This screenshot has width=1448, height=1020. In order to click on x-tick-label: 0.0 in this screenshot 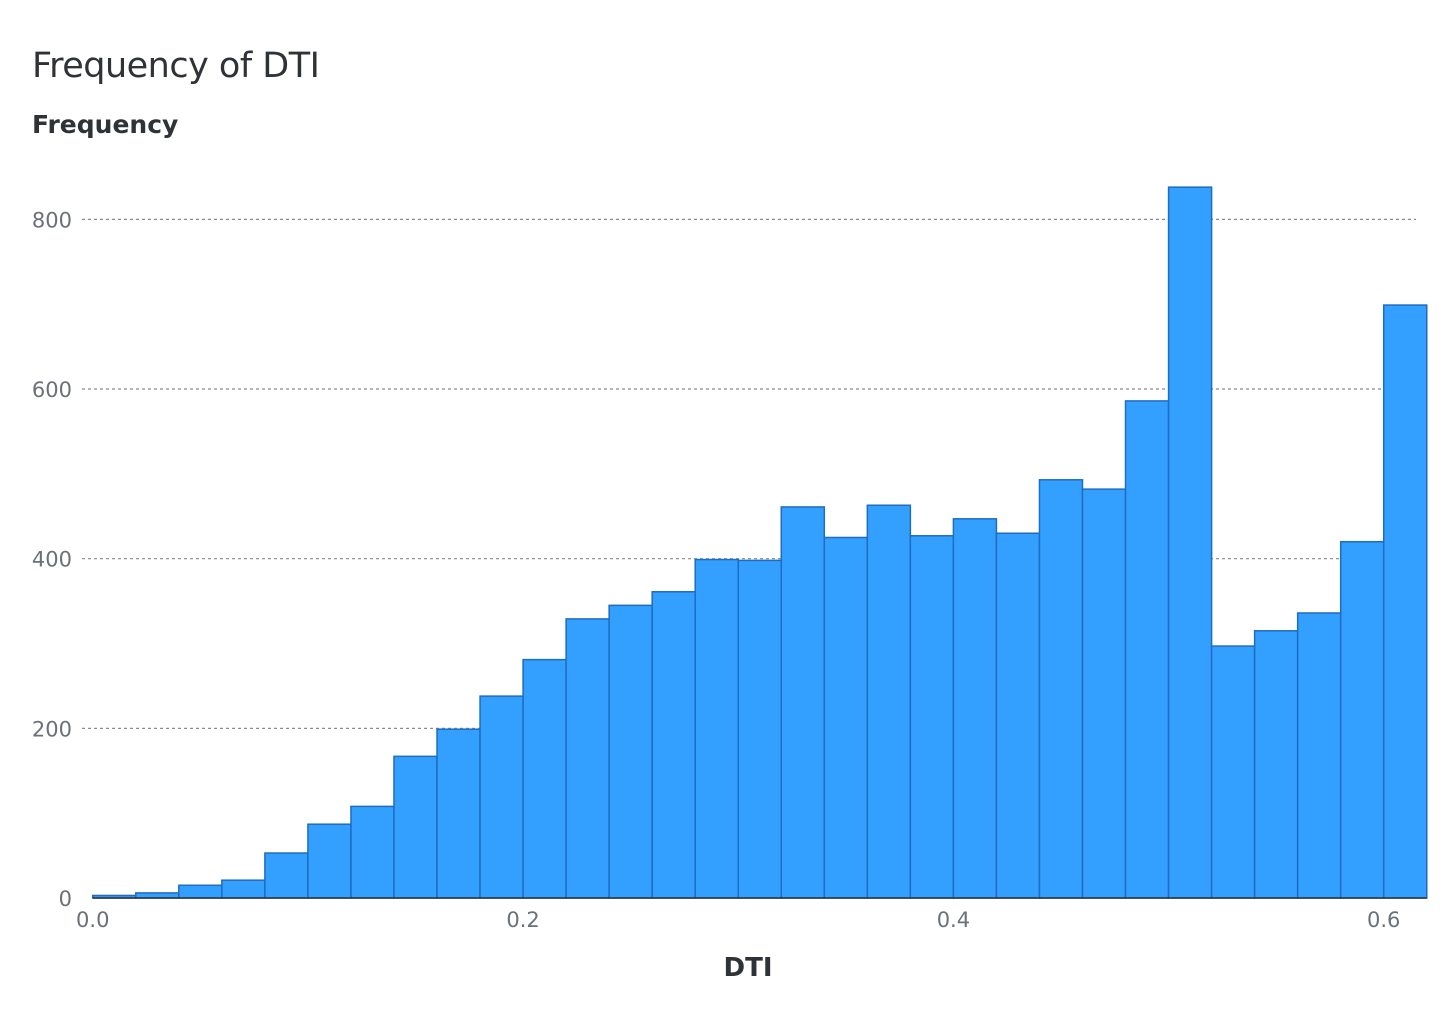, I will do `click(92, 920)`.